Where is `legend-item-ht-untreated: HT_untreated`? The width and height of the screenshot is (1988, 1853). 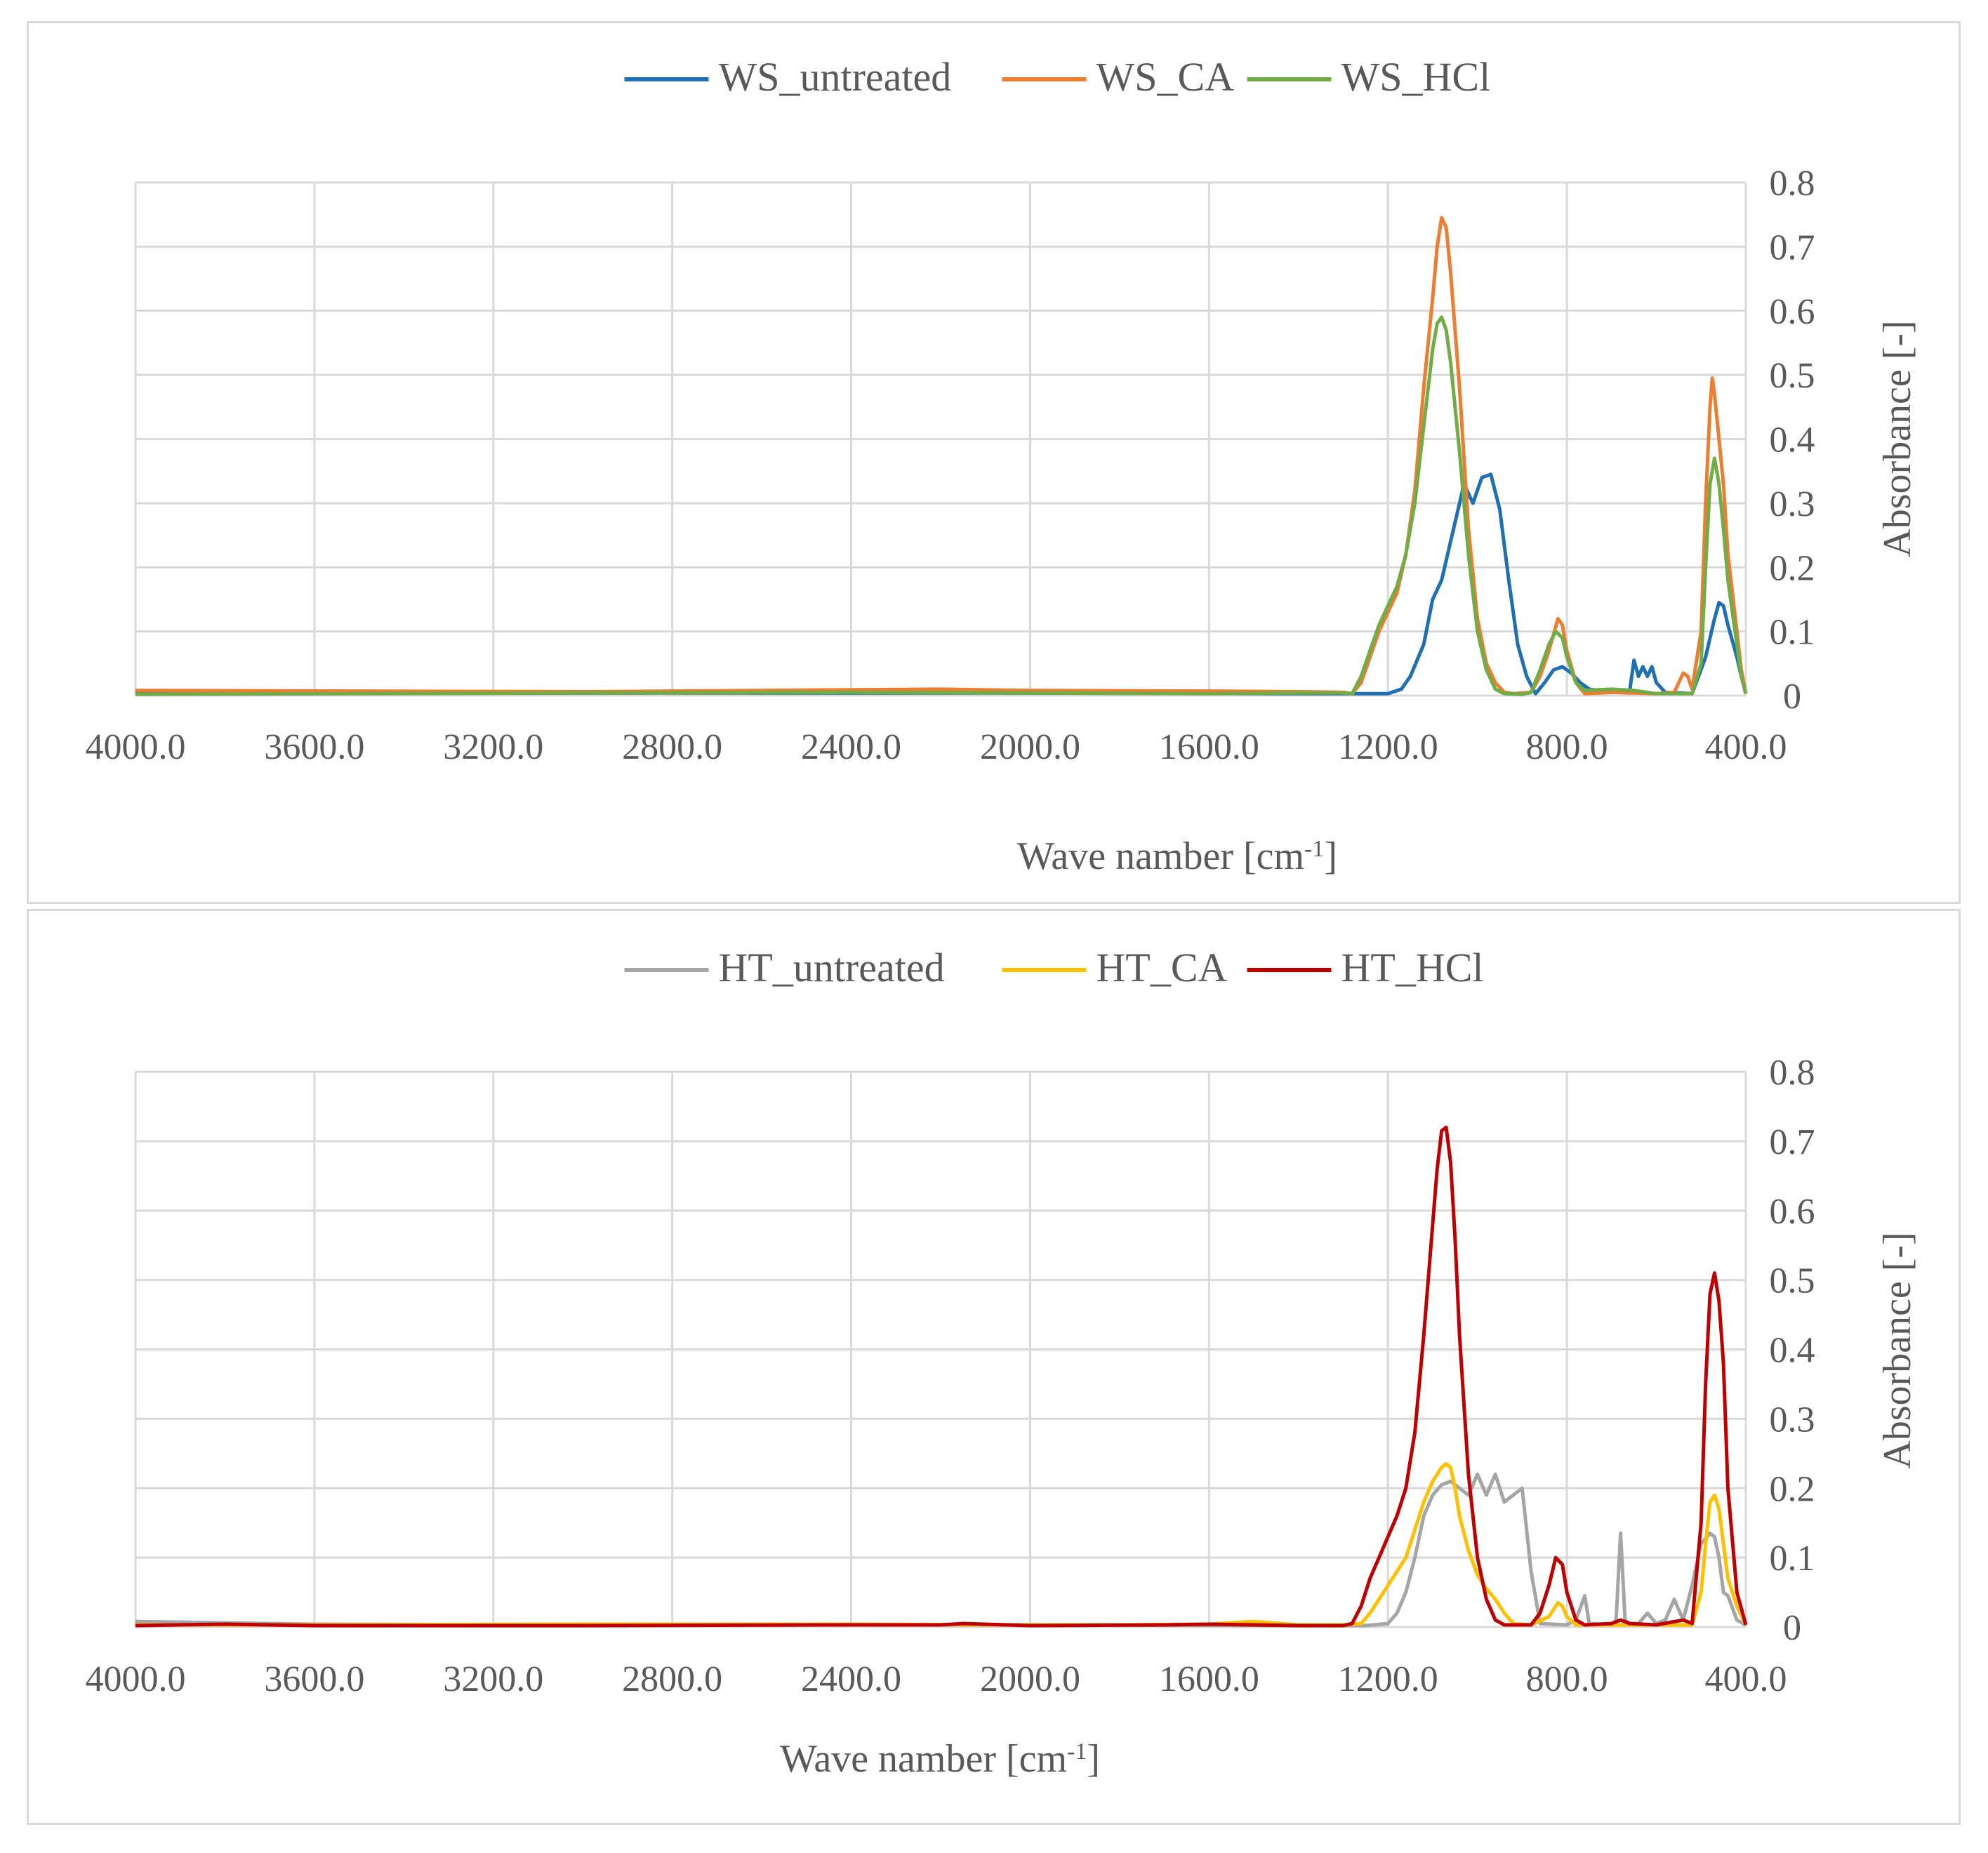 legend-item-ht-untreated: HT_untreated is located at coordinates (785, 967).